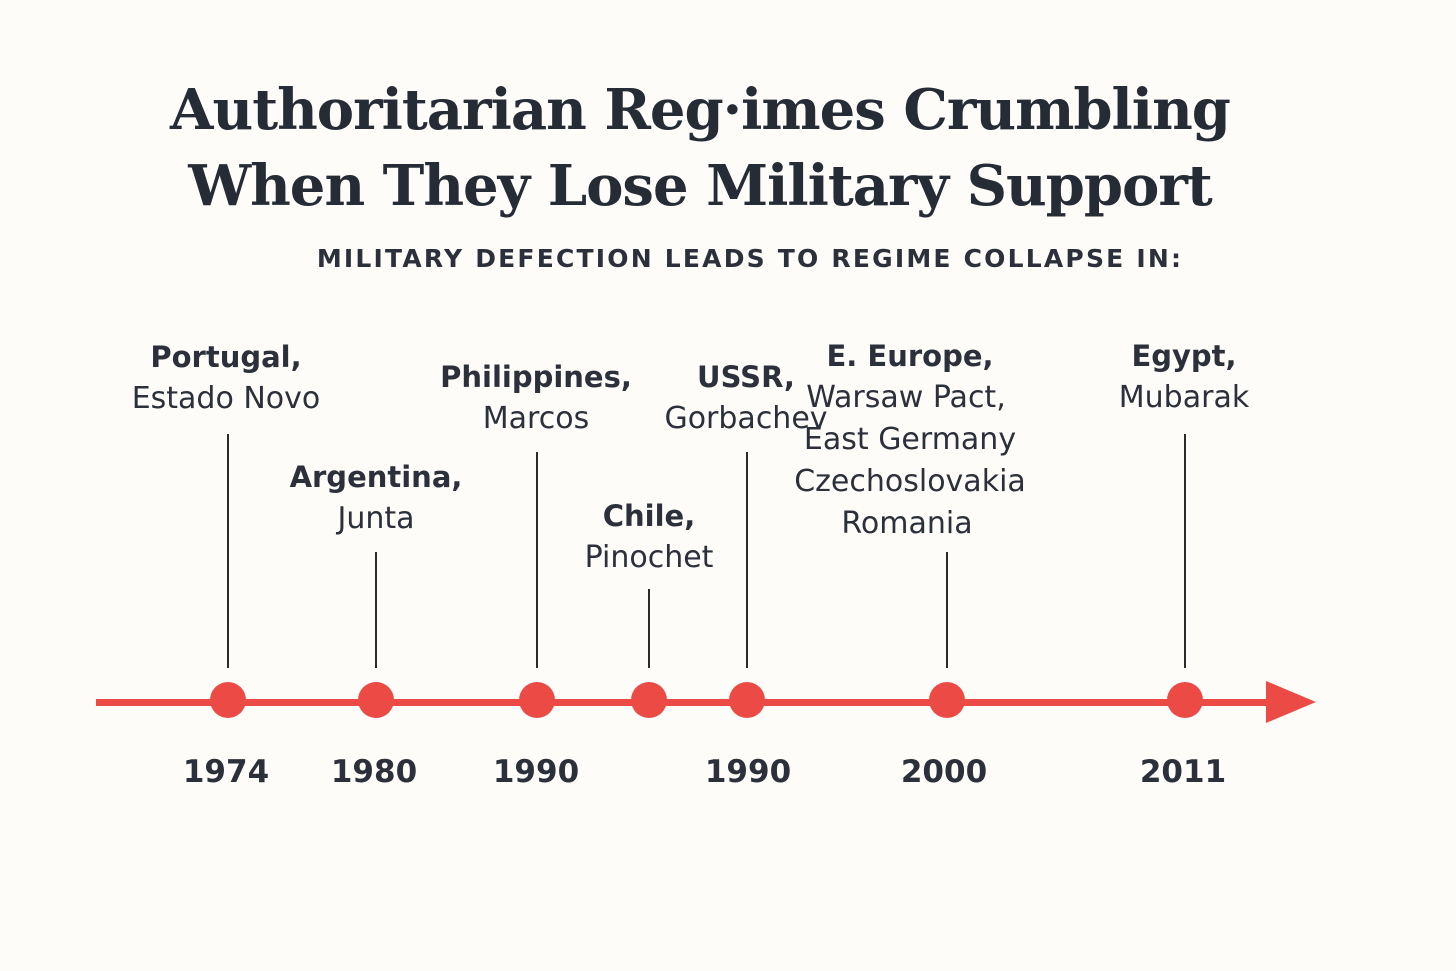 This screenshot has height=971, width=1456. Describe the element at coordinates (907, 523) in the screenshot. I see `event-detail: Romania` at that location.